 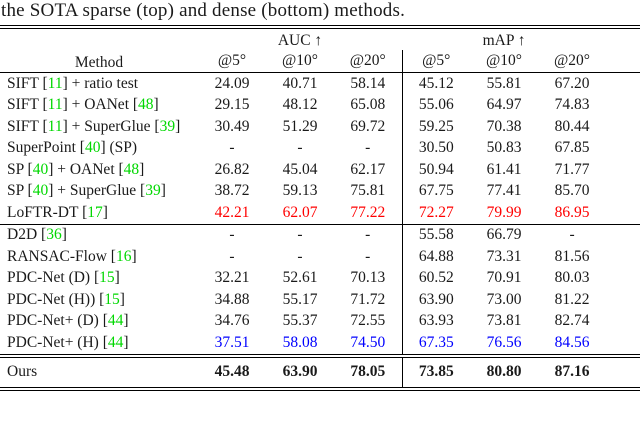 I want to click on value-cell: 66.79, so click(x=504, y=235).